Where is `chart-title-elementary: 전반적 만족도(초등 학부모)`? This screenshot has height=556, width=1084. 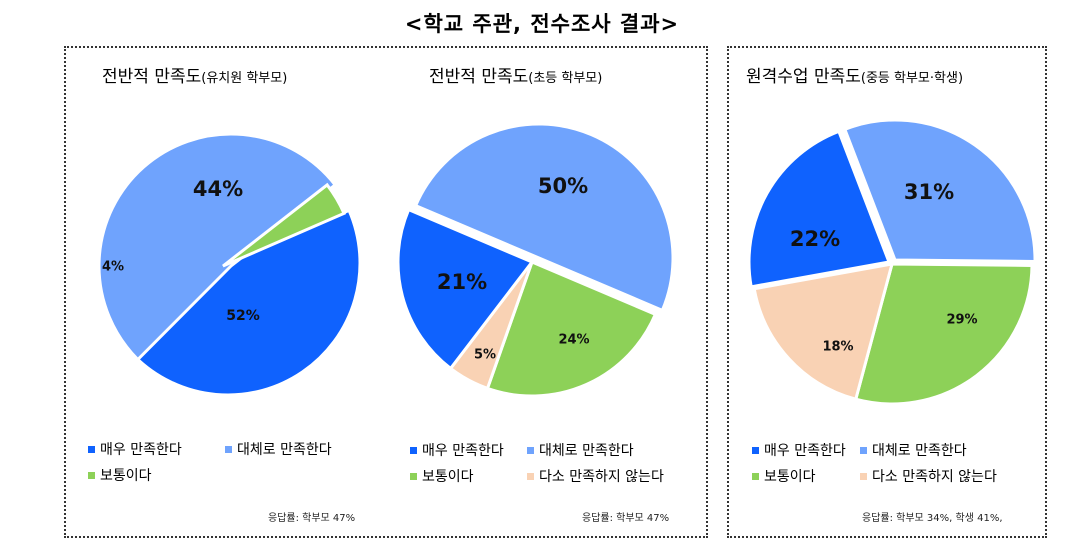 chart-title-elementary: 전반적 만족도(초등 학부모) is located at coordinates (516, 77).